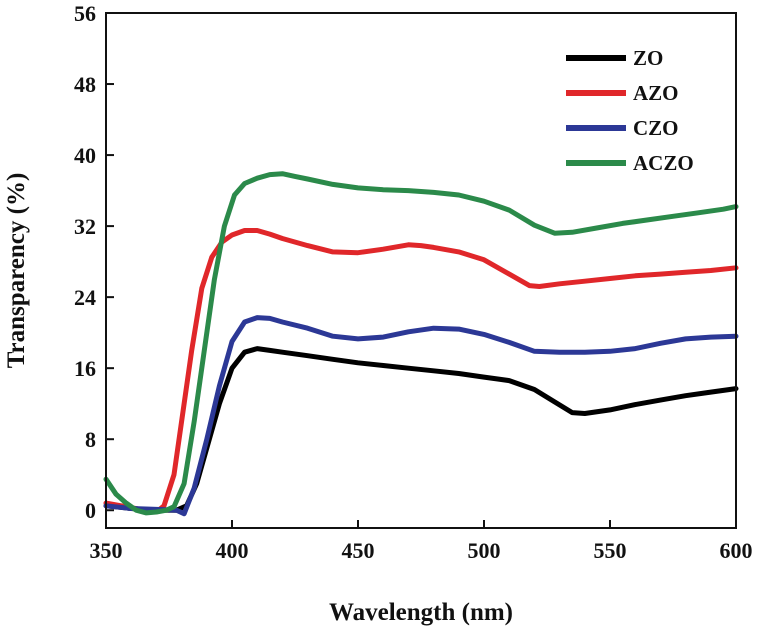 The width and height of the screenshot is (761, 633). Describe the element at coordinates (85, 368) in the screenshot. I see `y-tick-label: 16` at that location.